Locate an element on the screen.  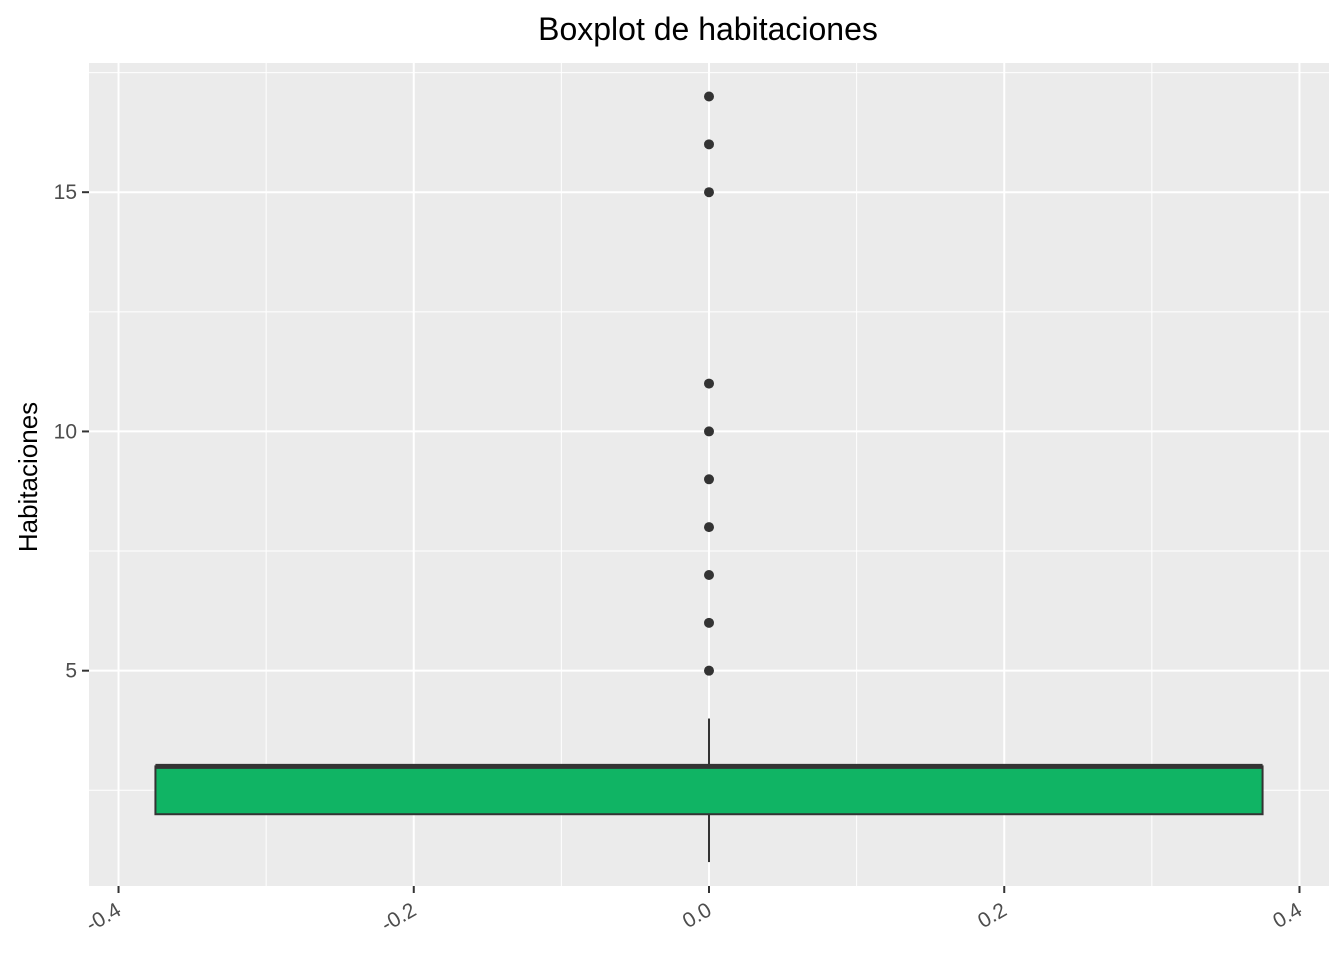
iqr-box is located at coordinates (709, 790).